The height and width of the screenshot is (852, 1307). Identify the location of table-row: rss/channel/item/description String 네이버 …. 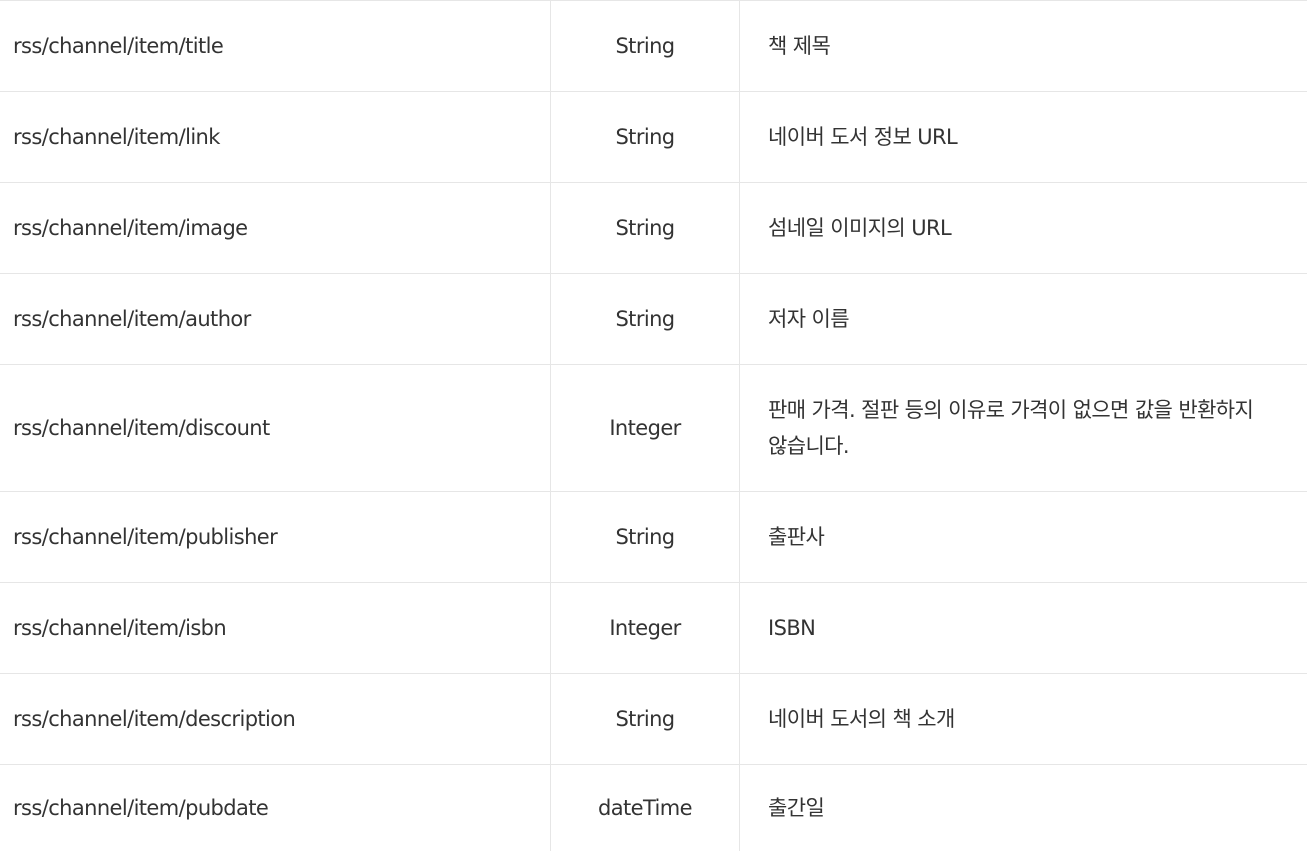
(653, 719).